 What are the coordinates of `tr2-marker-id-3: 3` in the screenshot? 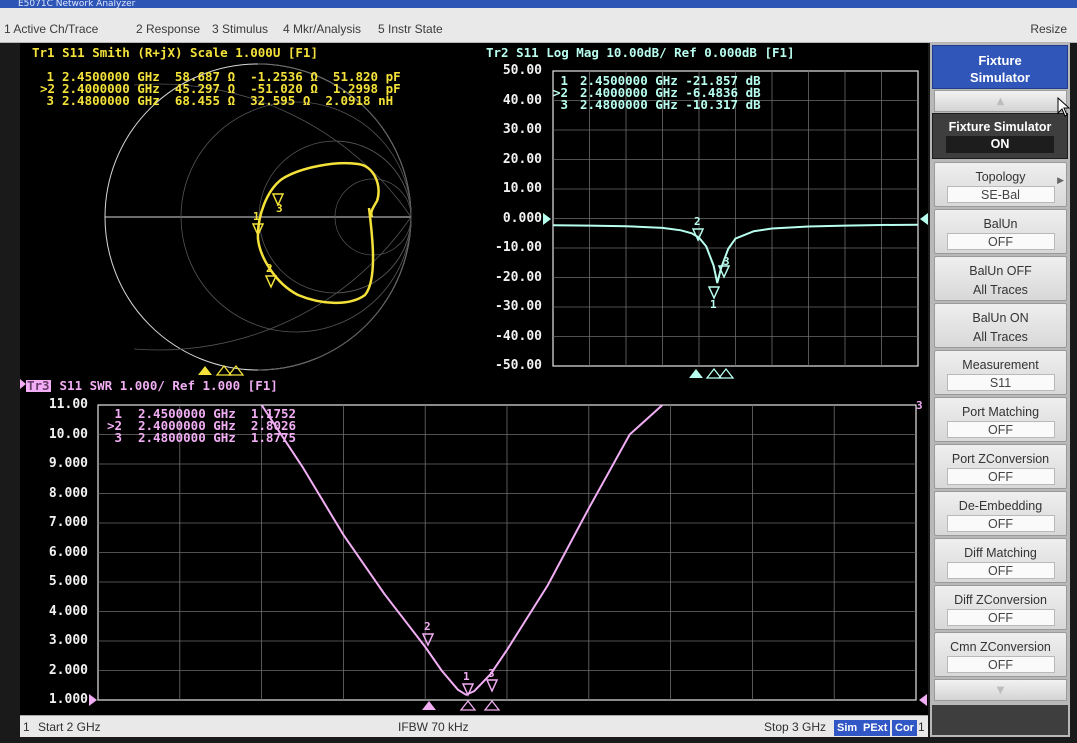 It's located at (564, 104).